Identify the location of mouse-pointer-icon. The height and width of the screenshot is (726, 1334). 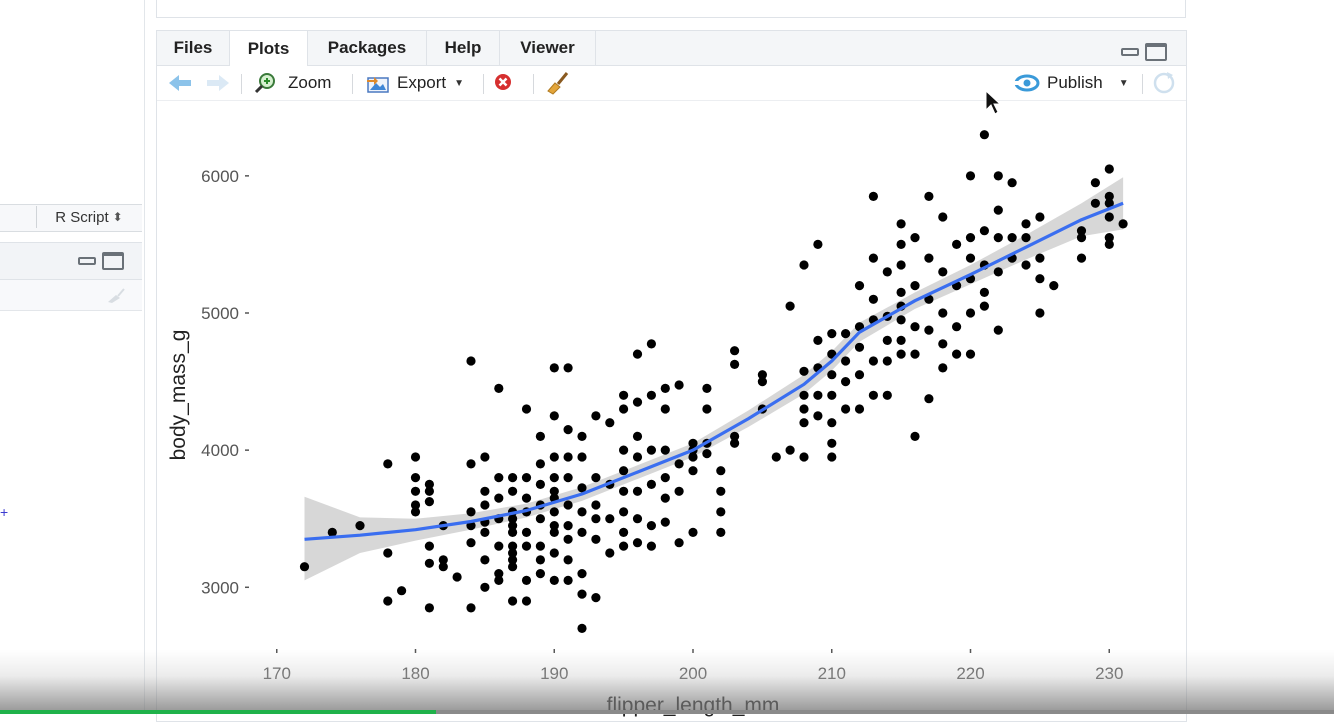
(993, 102).